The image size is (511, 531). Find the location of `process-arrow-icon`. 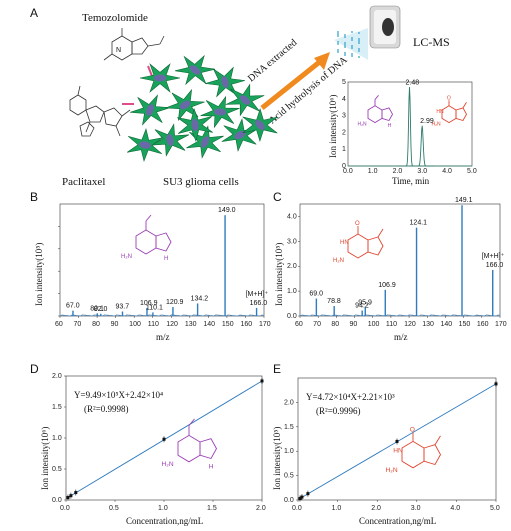

process-arrow-icon is located at coordinates (295, 81).